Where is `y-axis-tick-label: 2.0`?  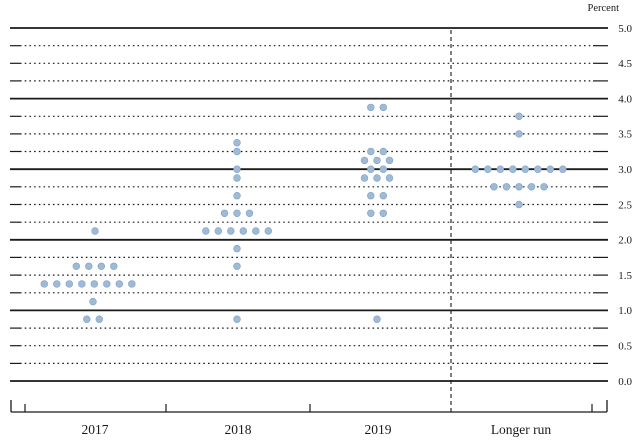
y-axis-tick-label: 2.0 is located at coordinates (625, 241).